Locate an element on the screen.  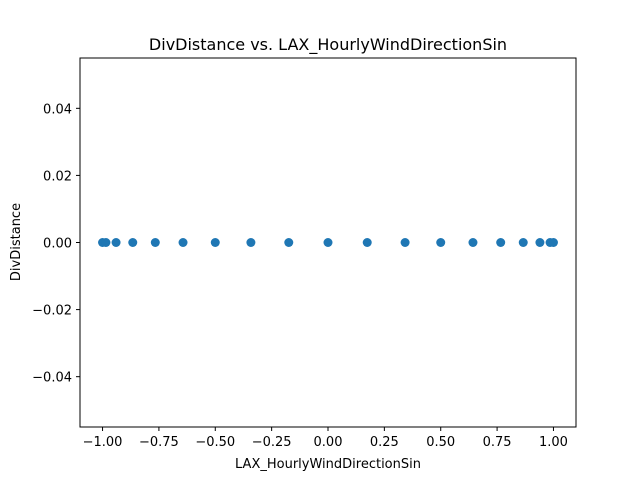
x-tick-label: 0.00 is located at coordinates (328, 442).